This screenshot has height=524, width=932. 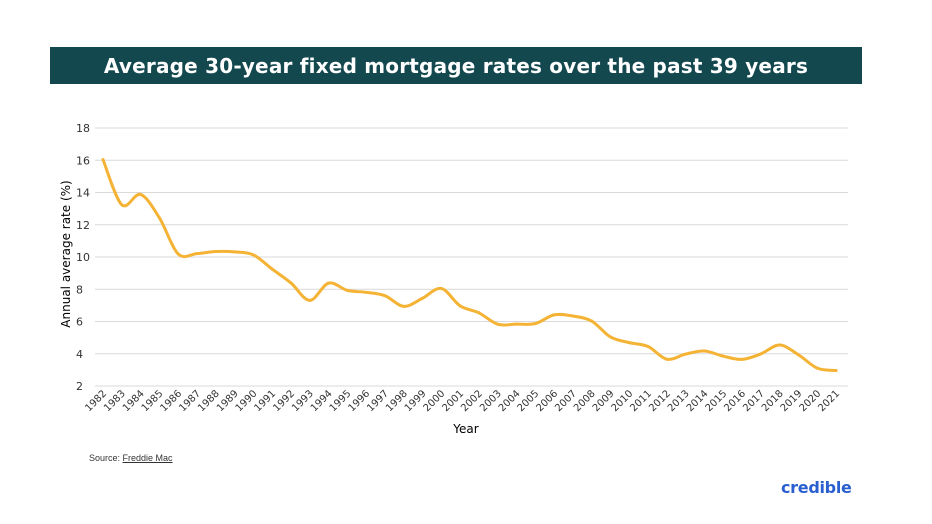 I want to click on source-note: Source: Freddie Mac, so click(x=131, y=458).